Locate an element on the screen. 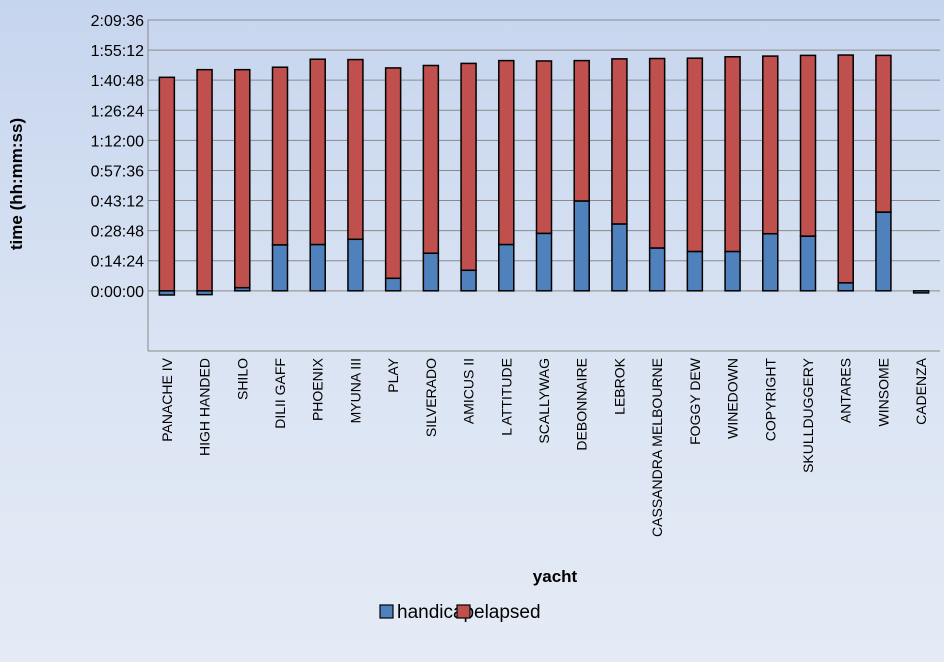  y-tick-label: 0:43:12 is located at coordinates (117, 202).